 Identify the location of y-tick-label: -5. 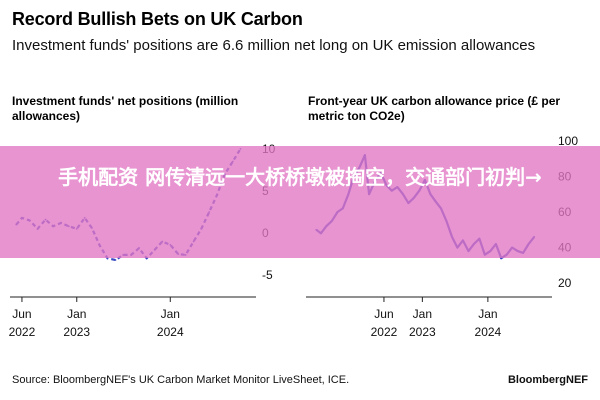
(267, 275).